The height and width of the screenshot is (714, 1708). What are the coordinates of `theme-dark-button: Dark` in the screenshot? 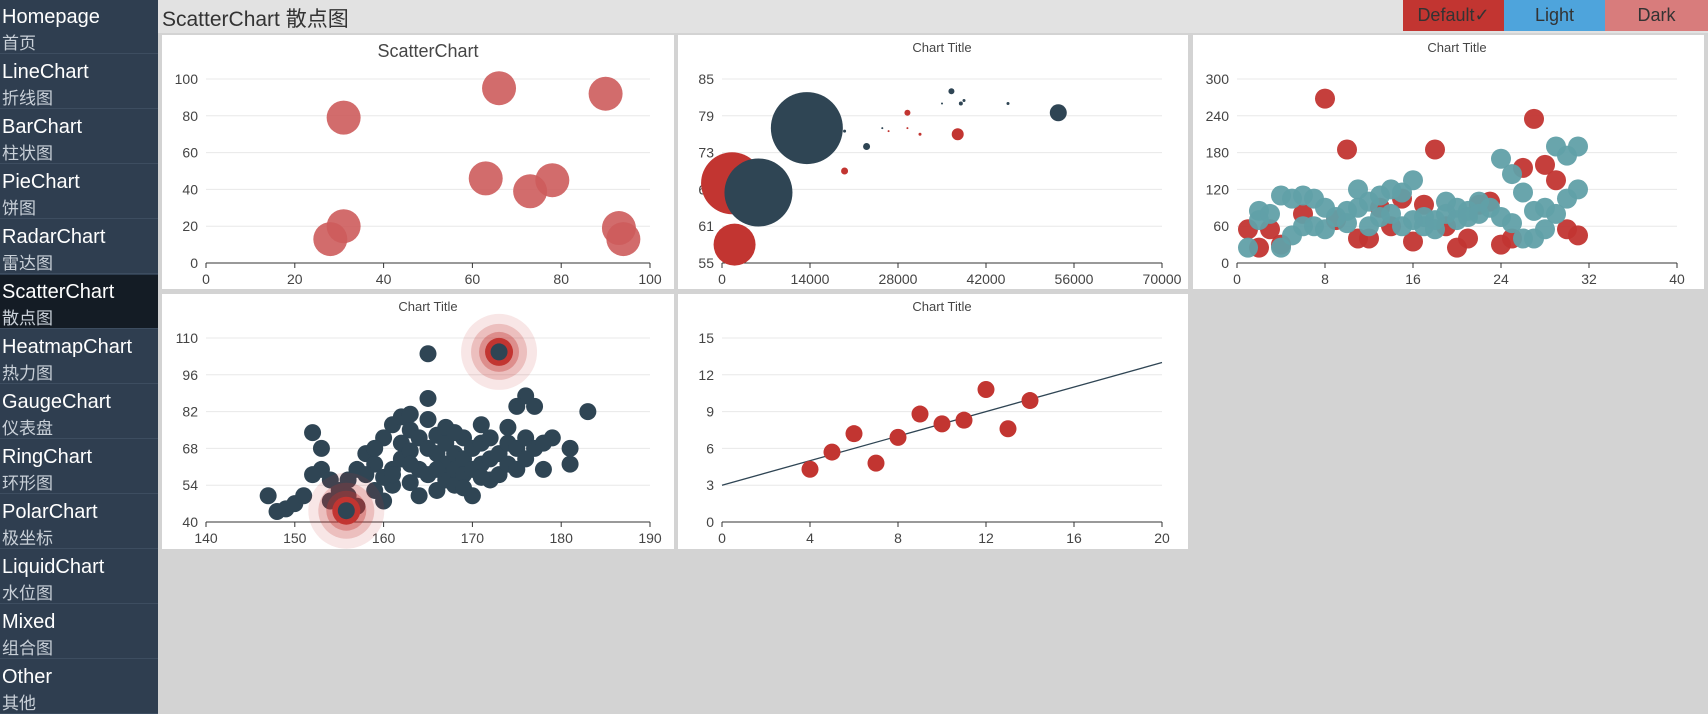 It's located at (1656, 15).